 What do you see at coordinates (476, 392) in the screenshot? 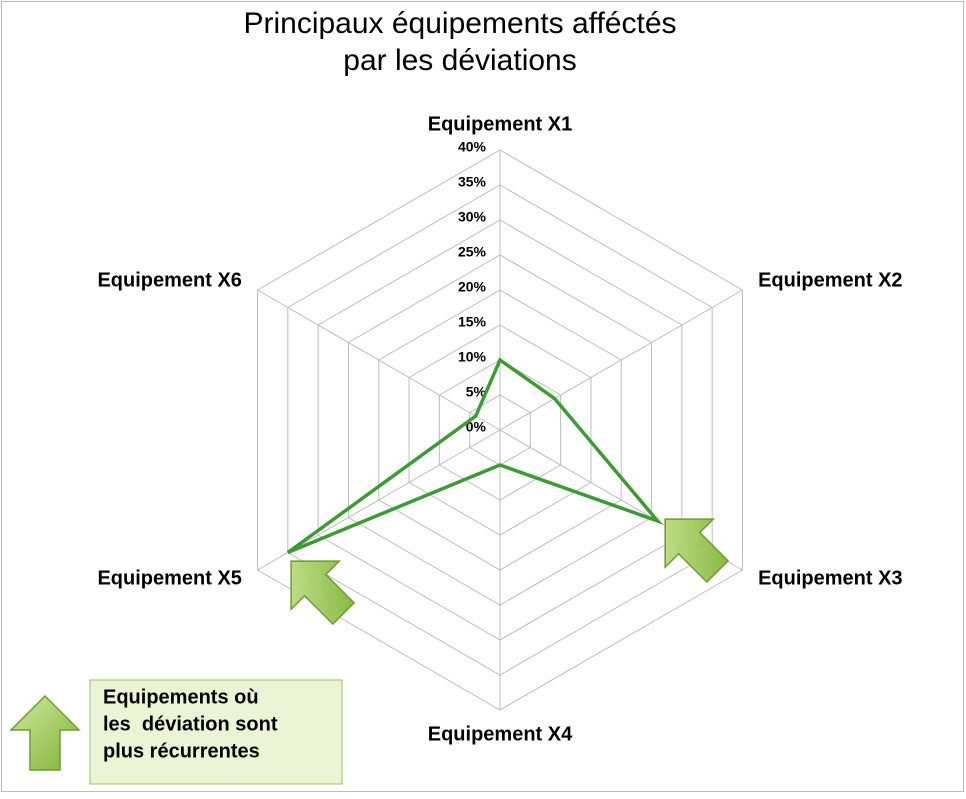
I see `y-tick-label: 5%` at bounding box center [476, 392].